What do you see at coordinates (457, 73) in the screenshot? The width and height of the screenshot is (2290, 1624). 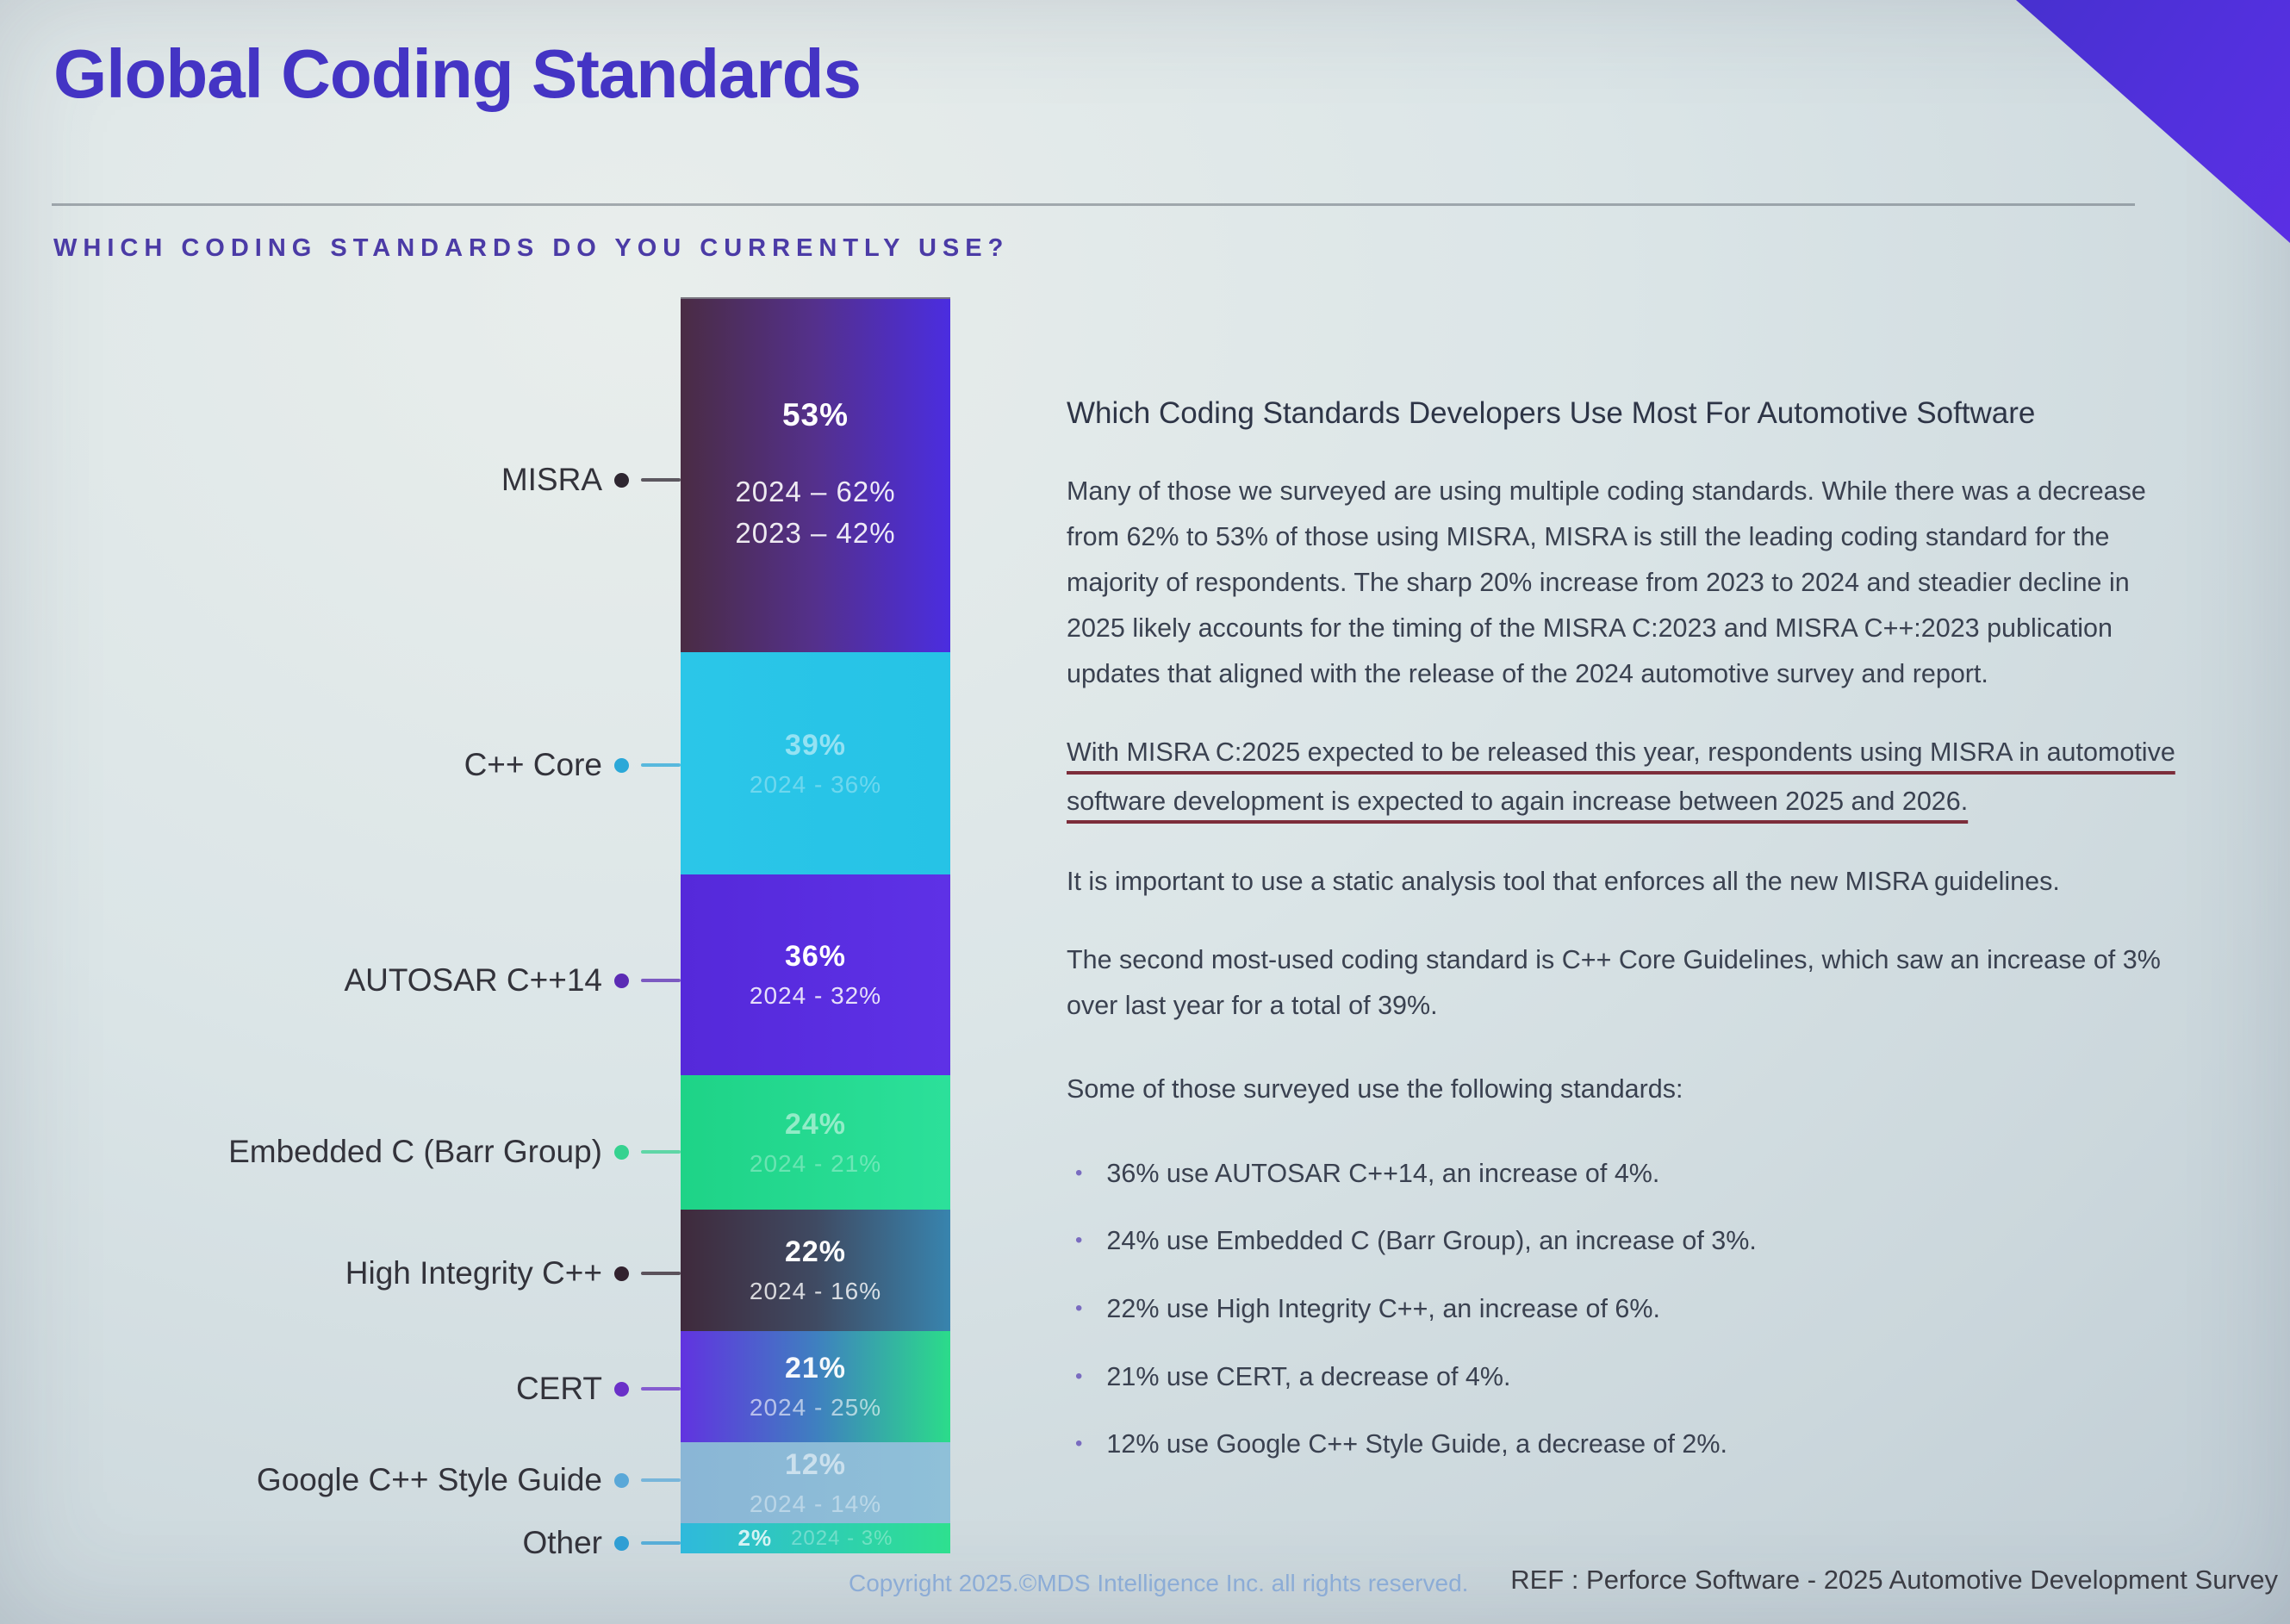 I see `page-title: Global Coding Standards` at bounding box center [457, 73].